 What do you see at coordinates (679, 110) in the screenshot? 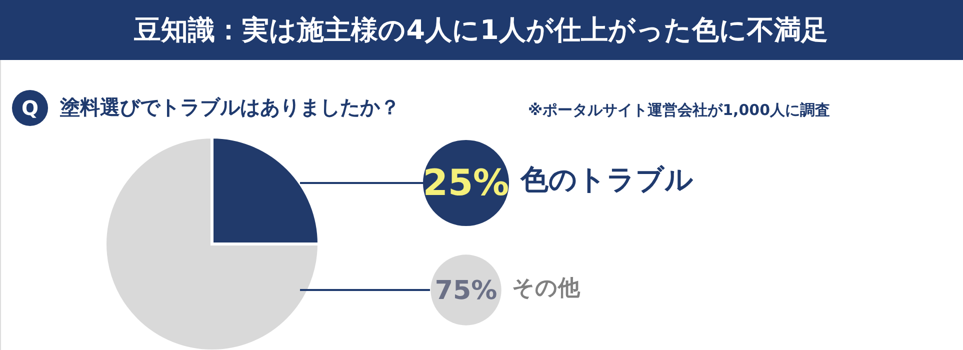
I see `text: ※ポータルサイト運営会社が1,000人に調査` at bounding box center [679, 110].